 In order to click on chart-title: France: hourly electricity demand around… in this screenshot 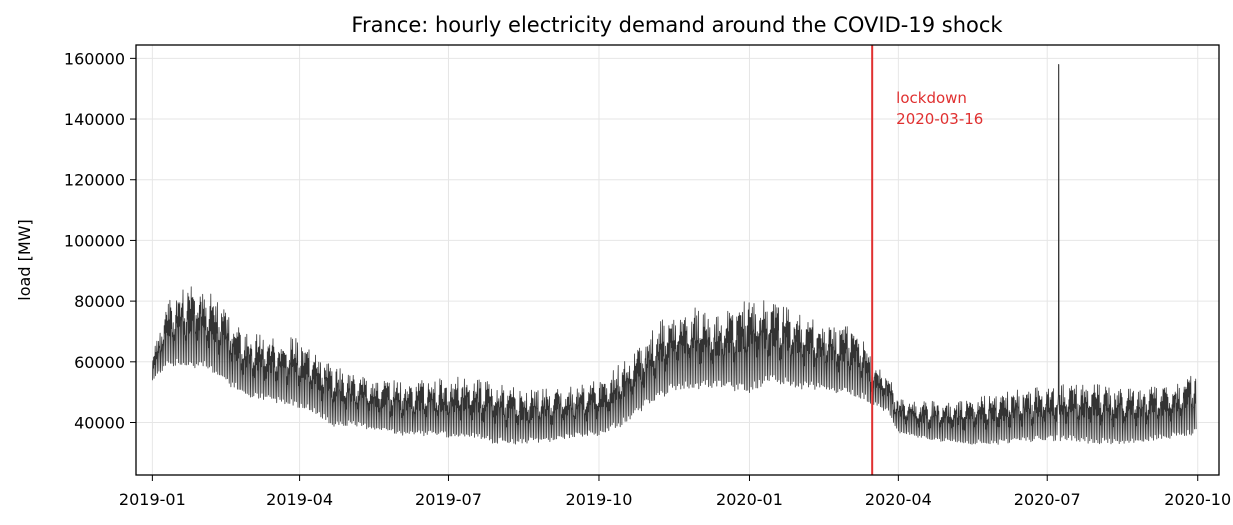, I will do `click(677, 25)`.